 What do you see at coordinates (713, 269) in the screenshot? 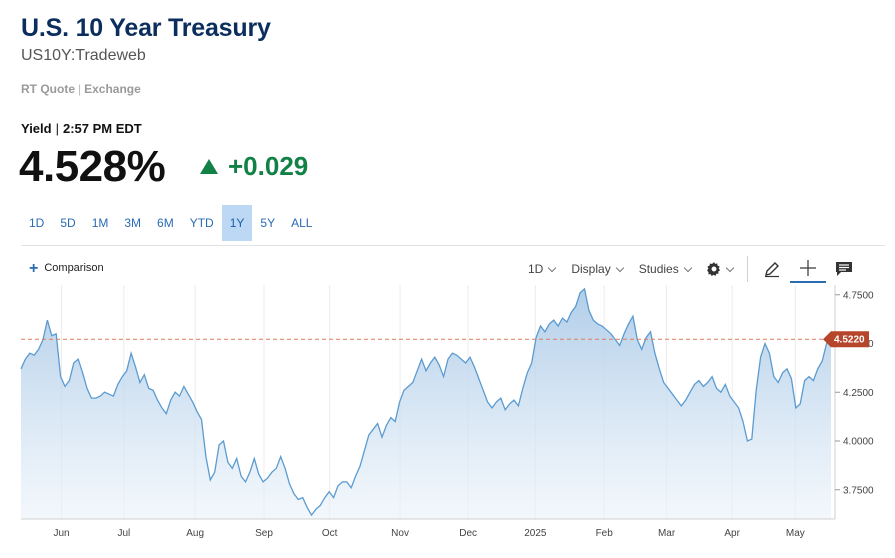
I see `gear-icon` at bounding box center [713, 269].